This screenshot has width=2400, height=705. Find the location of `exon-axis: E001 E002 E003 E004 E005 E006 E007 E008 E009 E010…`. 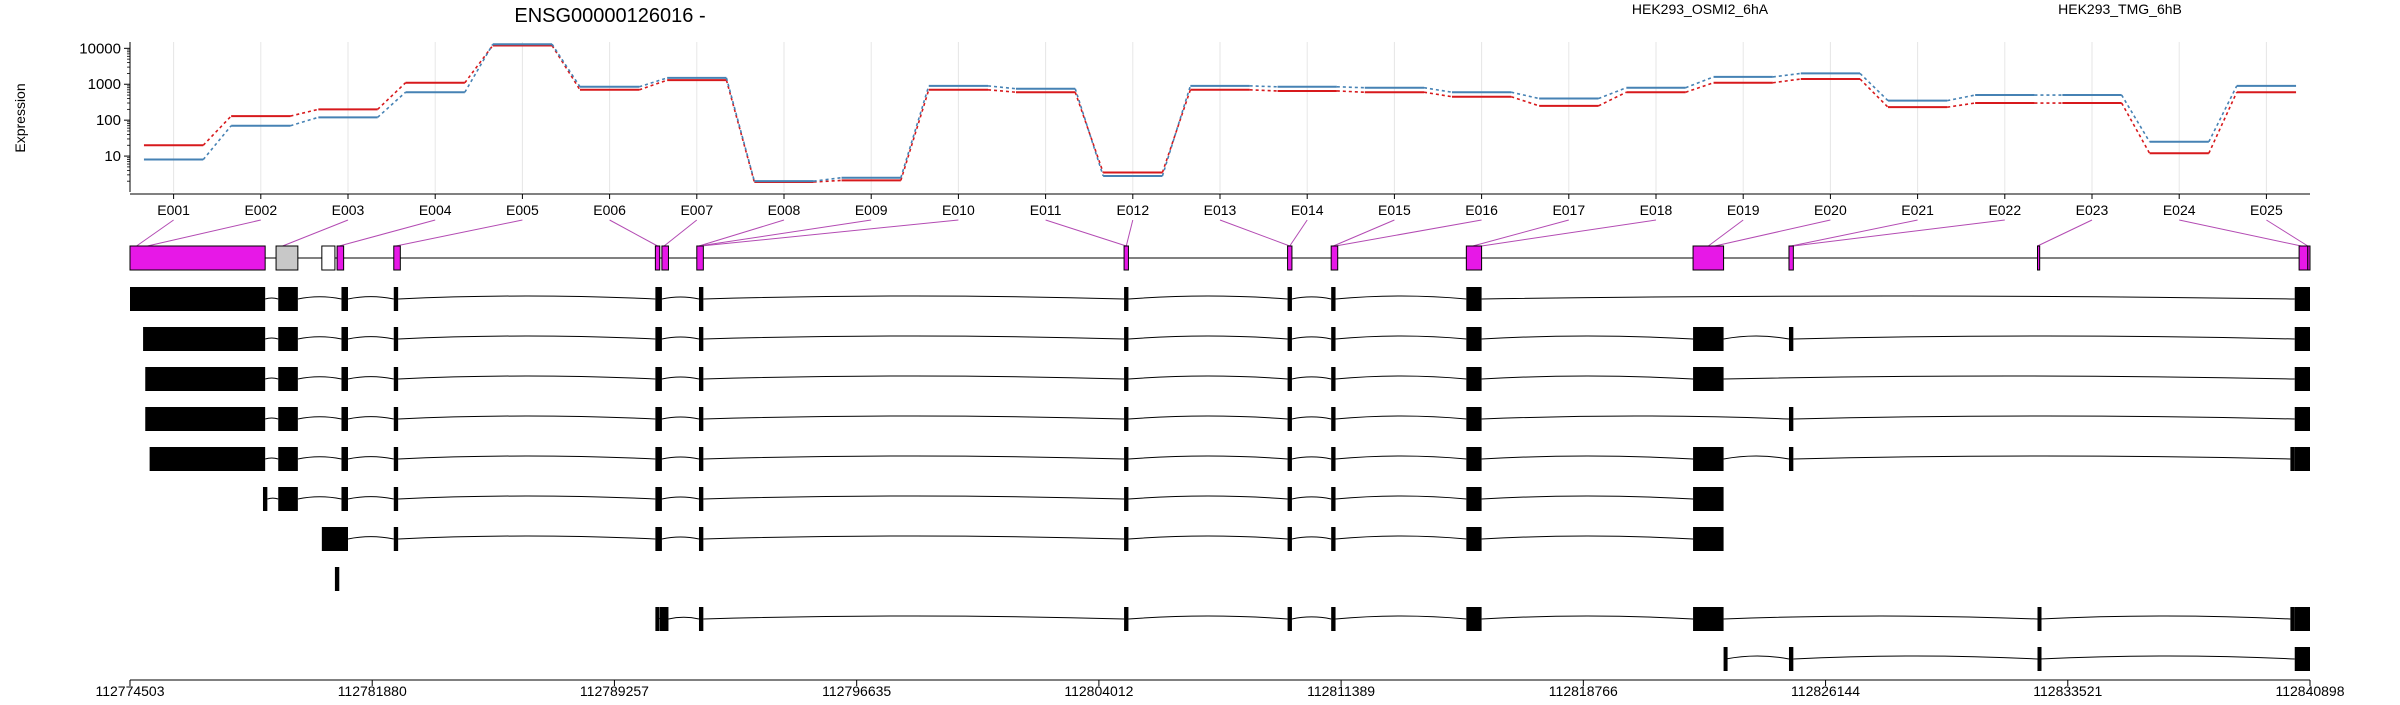

exon-axis: E001 E002 E003 E004 E005 E006 E007 E008 E009 E010… is located at coordinates (1220, 205).